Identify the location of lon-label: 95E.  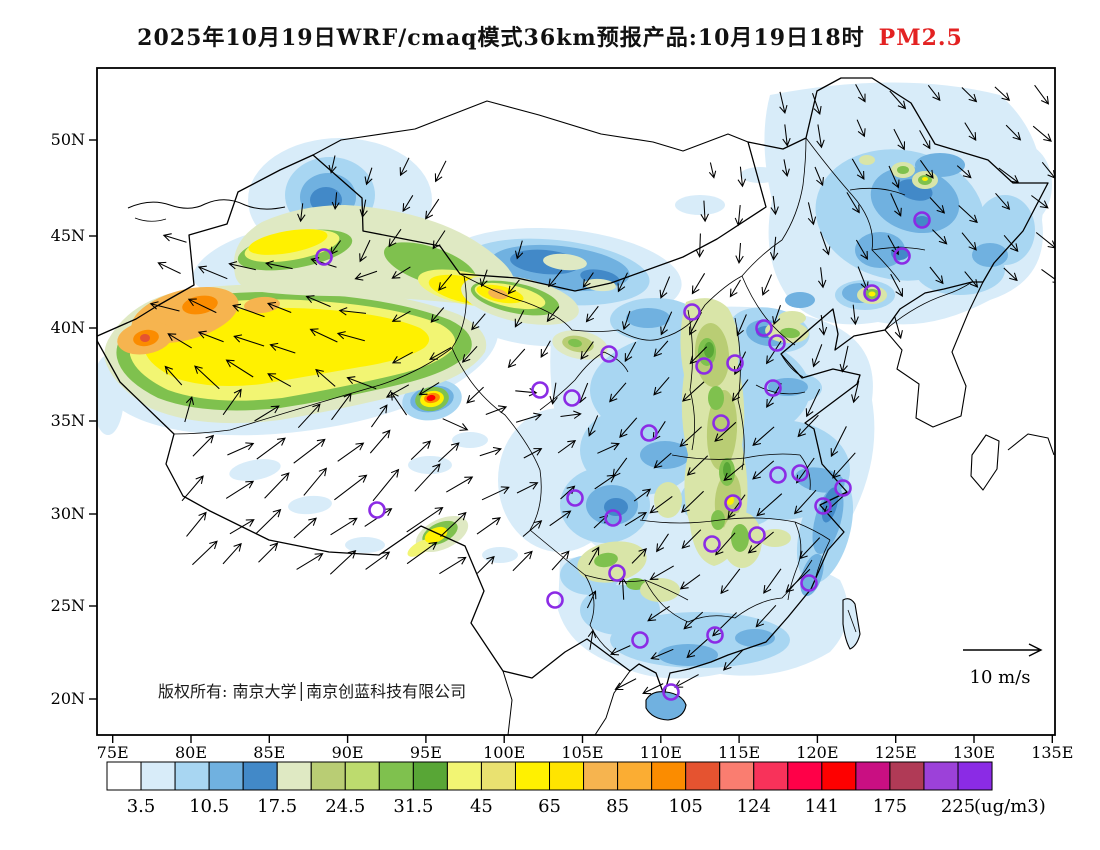
(426, 752).